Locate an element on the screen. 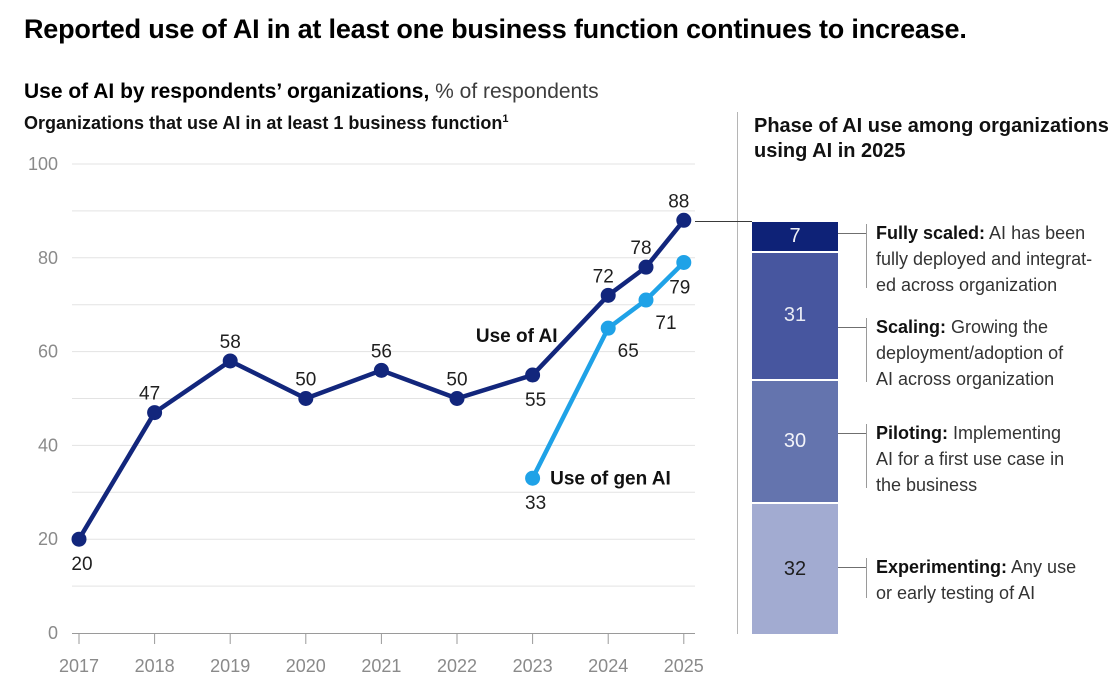 The width and height of the screenshot is (1118, 681). callout-description: Any use or early testing of AI is located at coordinates (976, 580).